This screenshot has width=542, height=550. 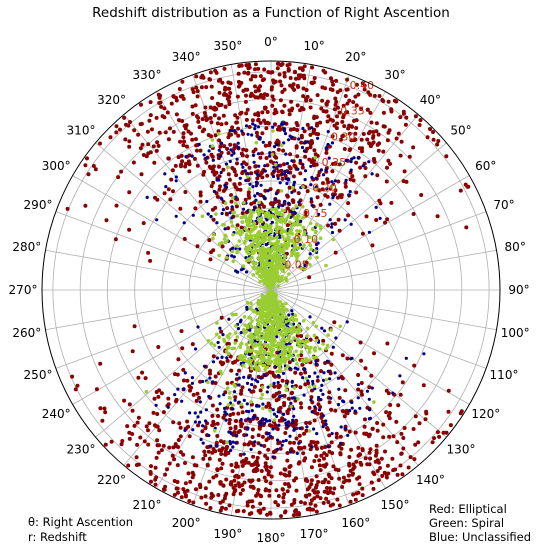 I want to click on theta-tick-label: 180°, so click(x=271, y=538).